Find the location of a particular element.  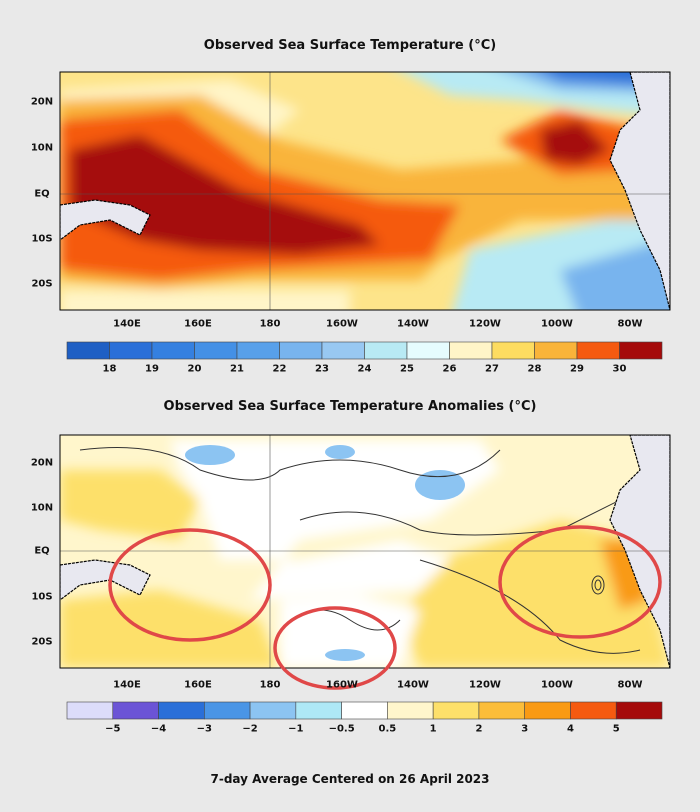

colorbar-tick: 27 is located at coordinates (492, 369).